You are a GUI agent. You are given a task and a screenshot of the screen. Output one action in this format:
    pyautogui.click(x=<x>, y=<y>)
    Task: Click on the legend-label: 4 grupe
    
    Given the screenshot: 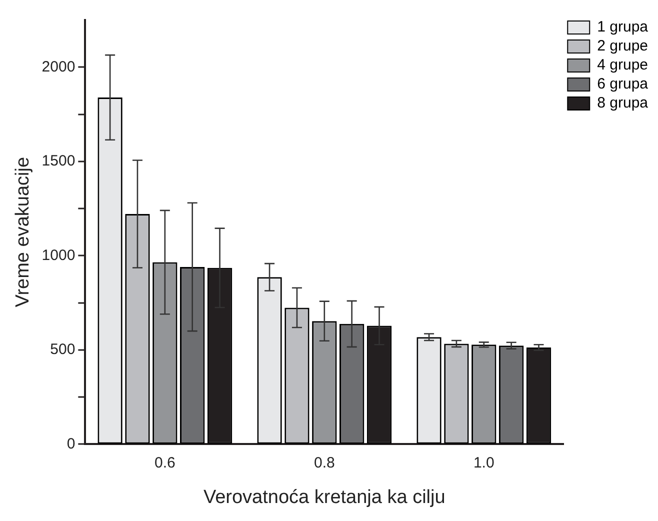 What is the action you would take?
    pyautogui.click(x=622, y=65)
    